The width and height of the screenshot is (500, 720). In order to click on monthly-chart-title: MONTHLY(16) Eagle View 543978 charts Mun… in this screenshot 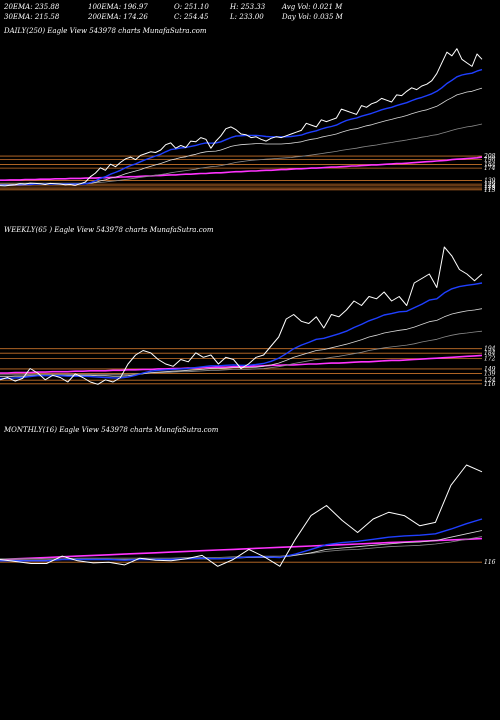, I will do `click(111, 430)`.